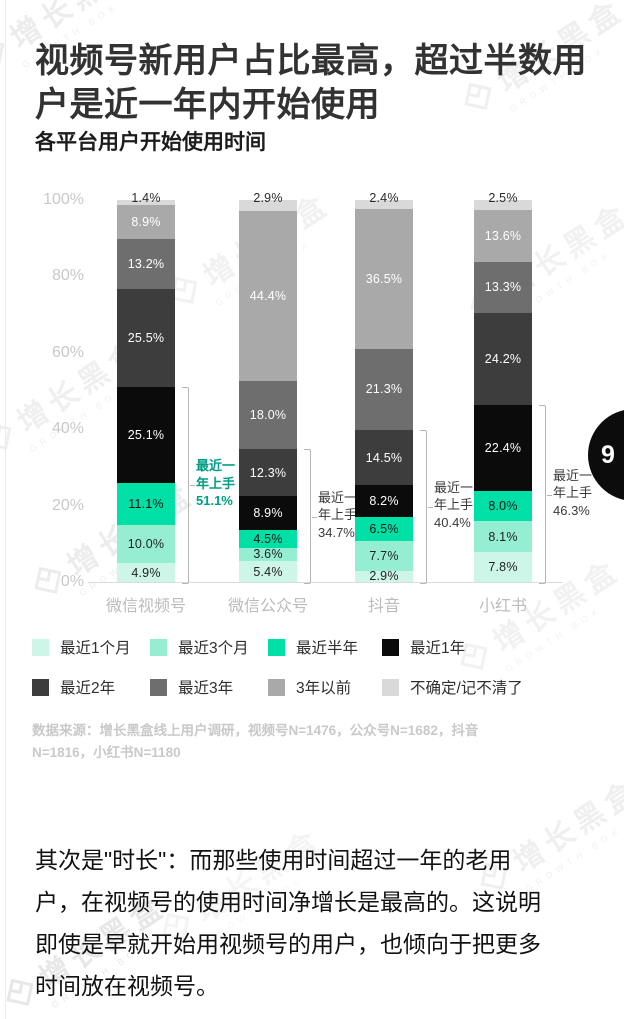 This screenshot has width=624, height=1019. I want to click on bar-segment: 22.4%, so click(503, 448).